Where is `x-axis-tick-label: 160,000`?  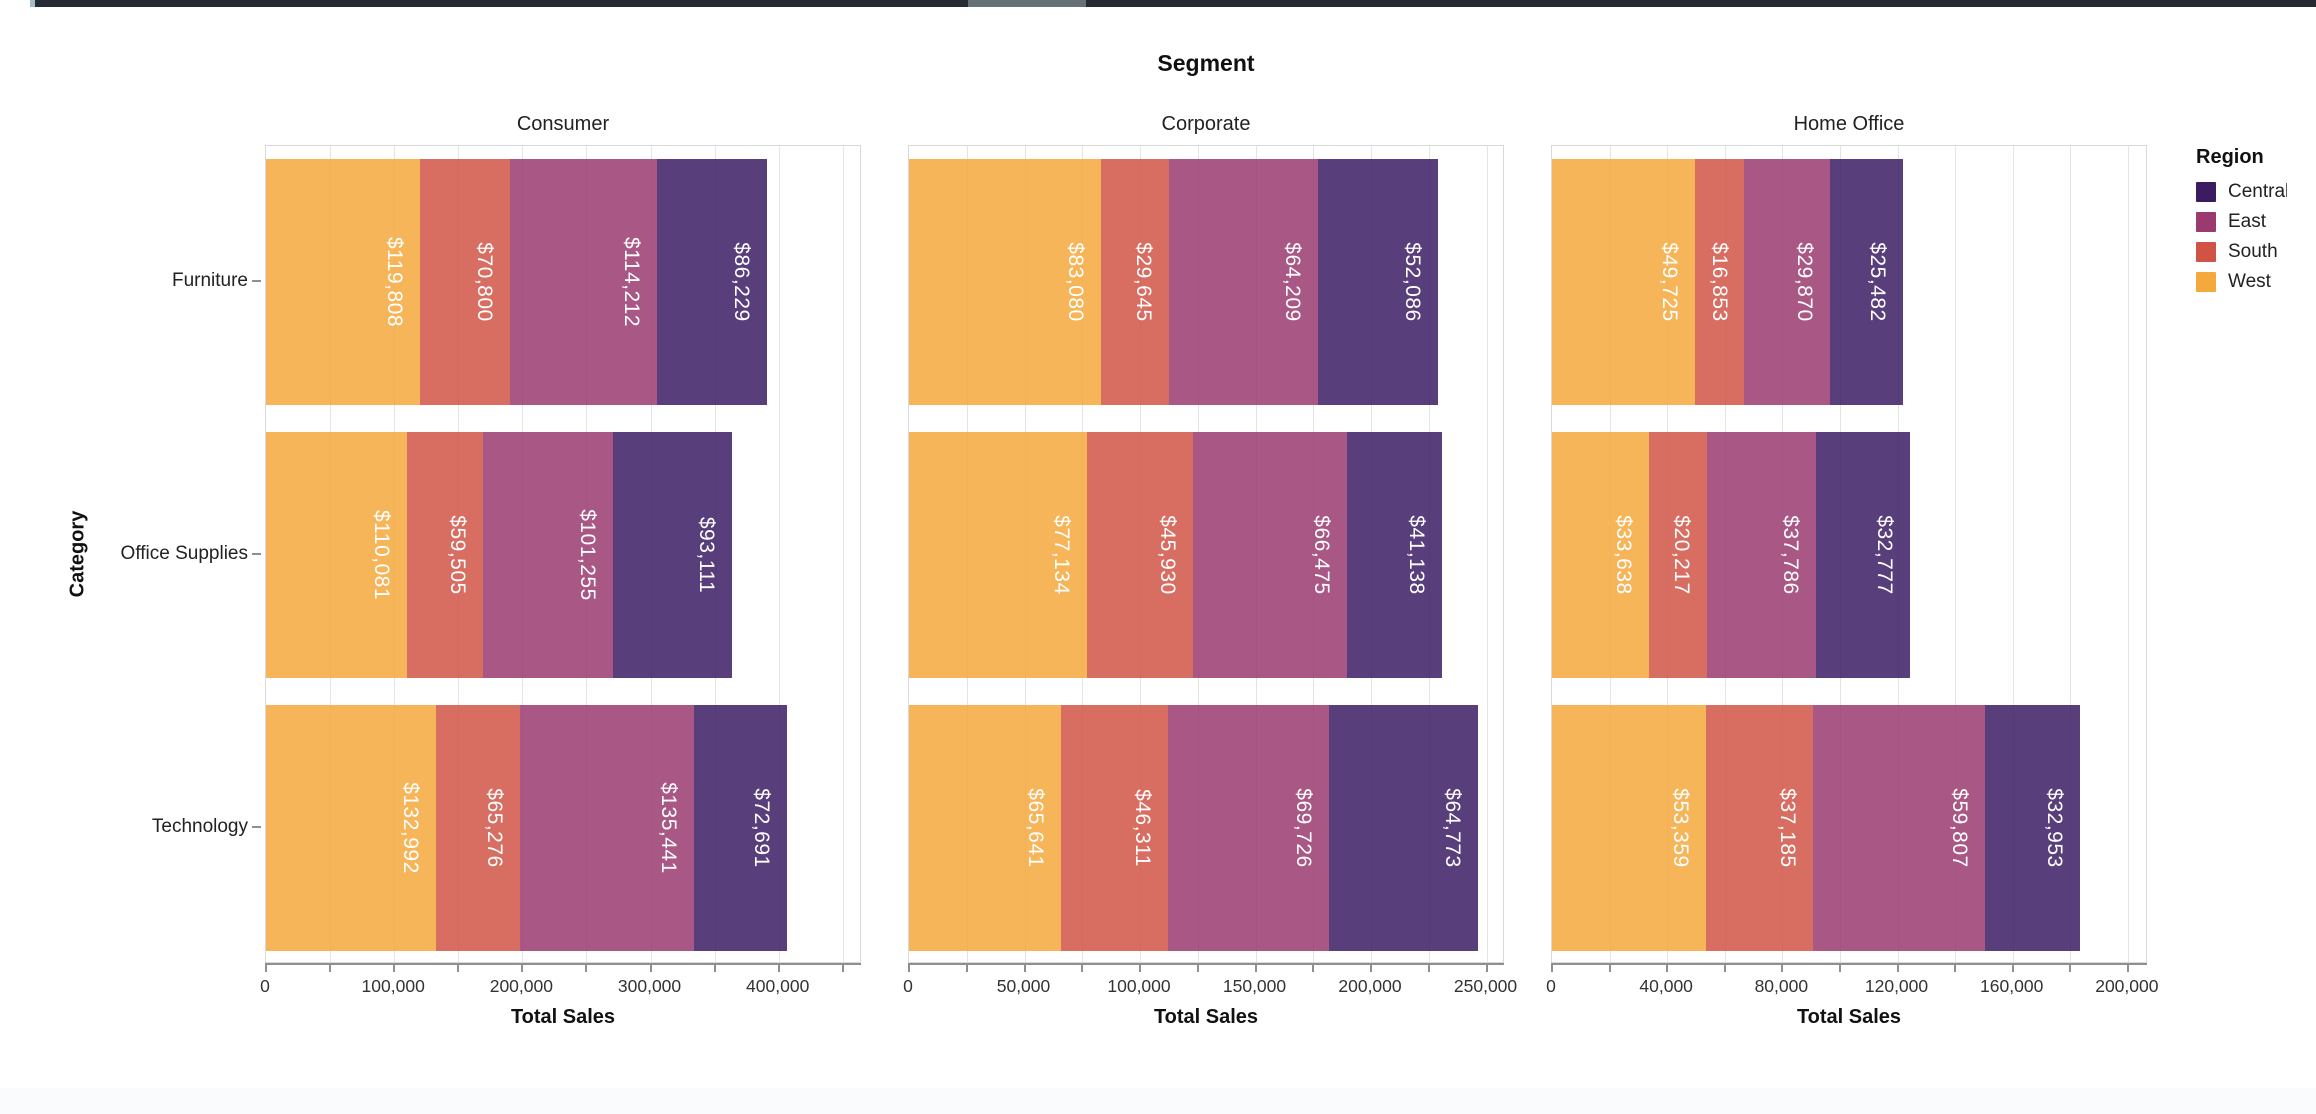 x-axis-tick-label: 160,000 is located at coordinates (2012, 986).